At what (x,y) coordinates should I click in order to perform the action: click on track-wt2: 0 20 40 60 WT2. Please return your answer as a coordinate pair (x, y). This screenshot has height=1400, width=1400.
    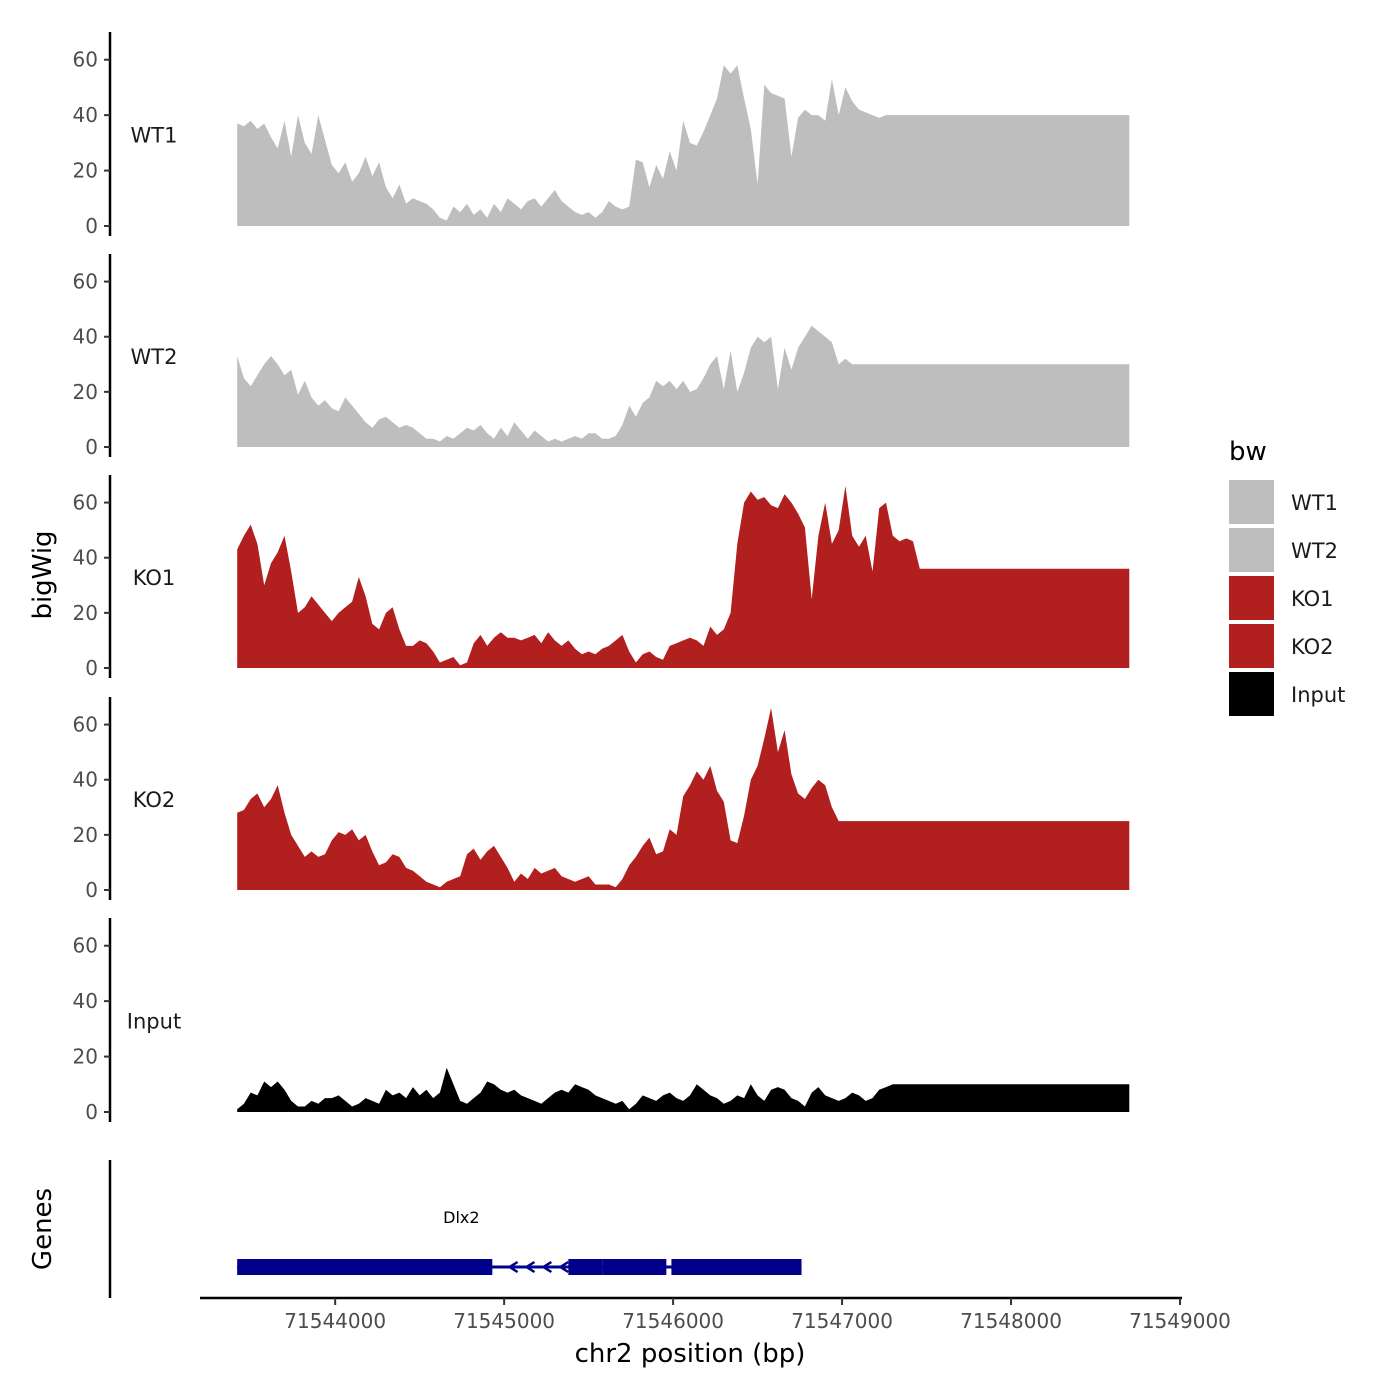
    Looking at the image, I should click on (601, 356).